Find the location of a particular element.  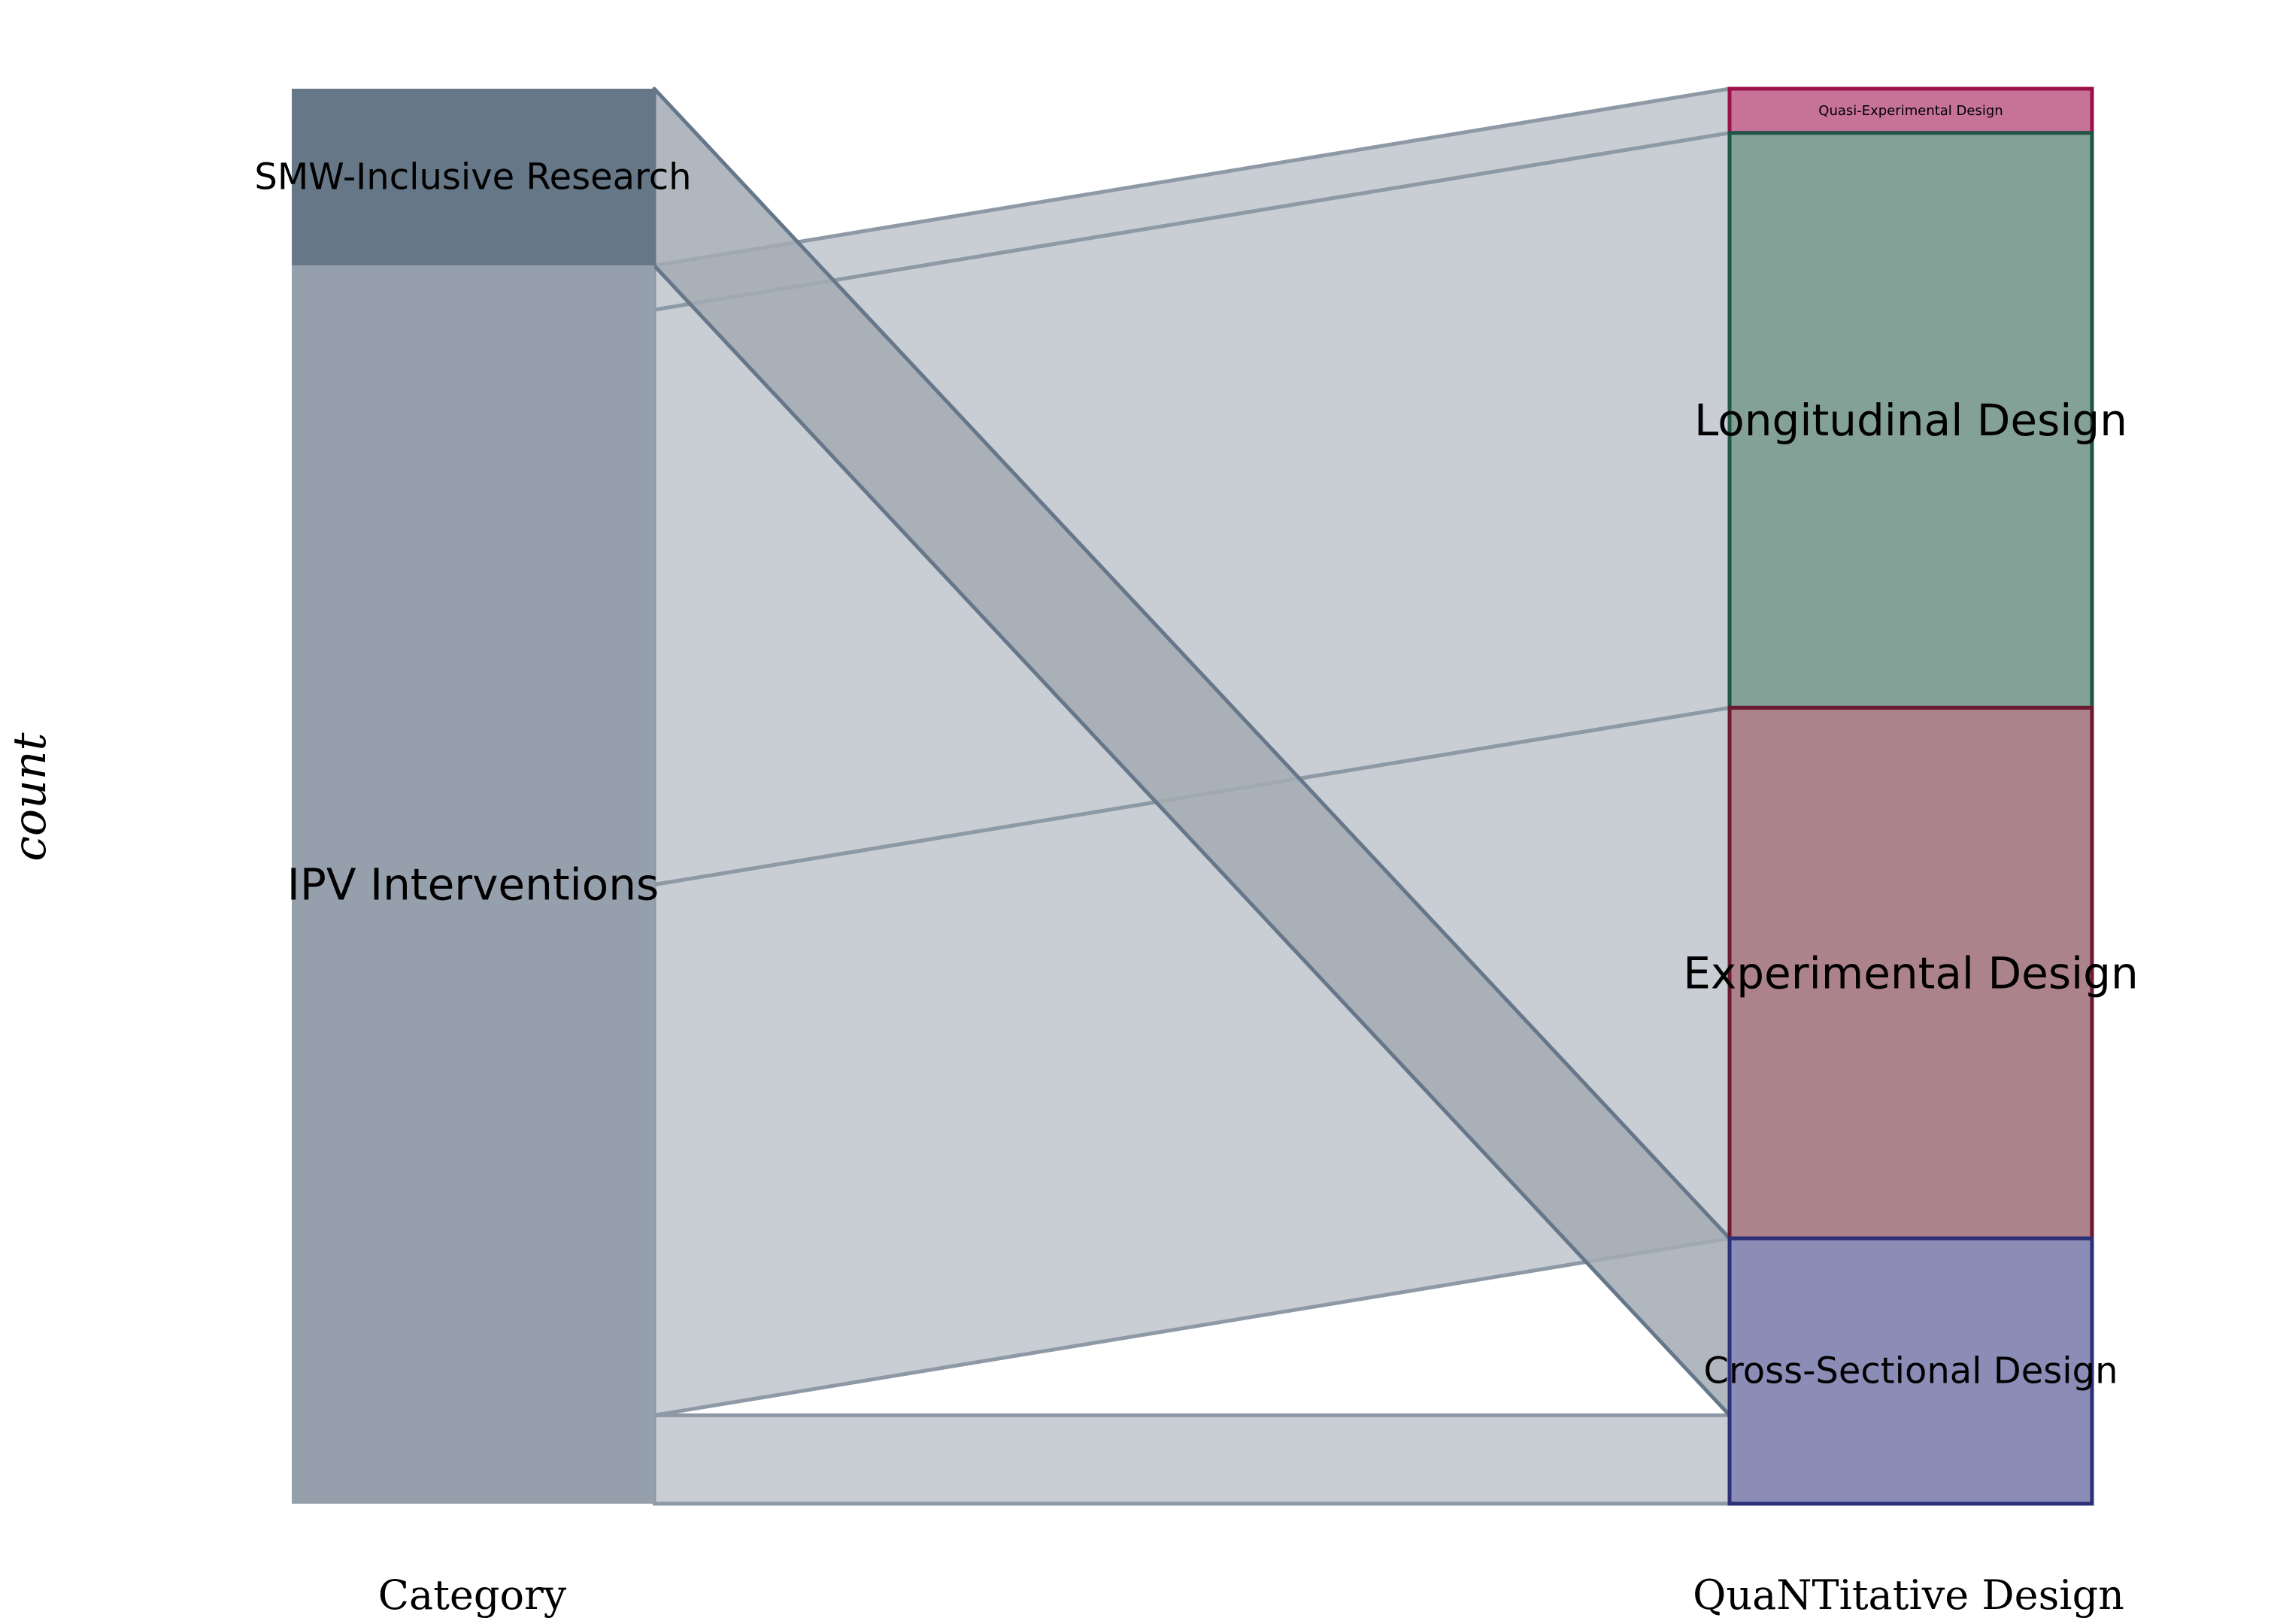

stratum-label-cross-sectional-design: Cross-Sectional Design is located at coordinates (1911, 1371).